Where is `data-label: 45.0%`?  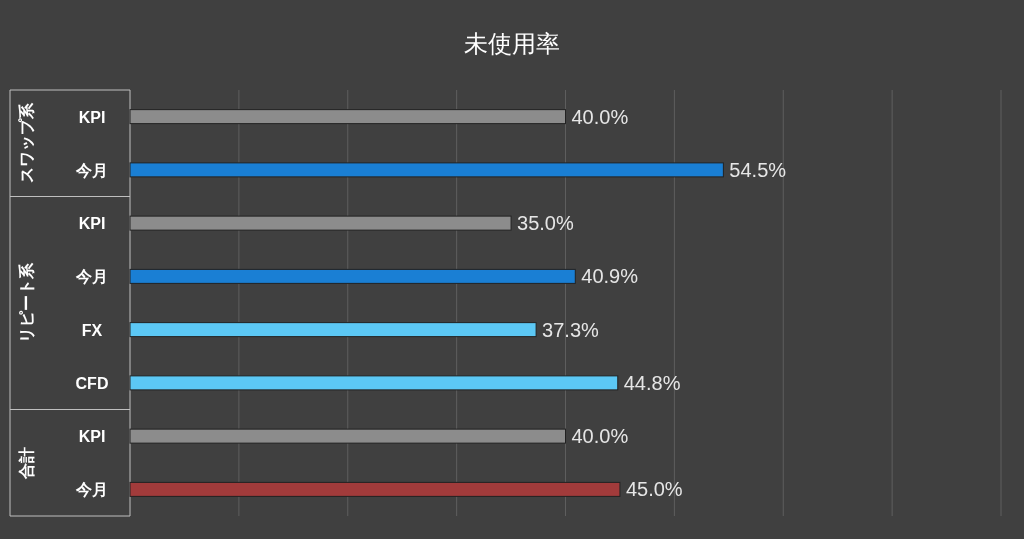
data-label: 45.0% is located at coordinates (654, 489).